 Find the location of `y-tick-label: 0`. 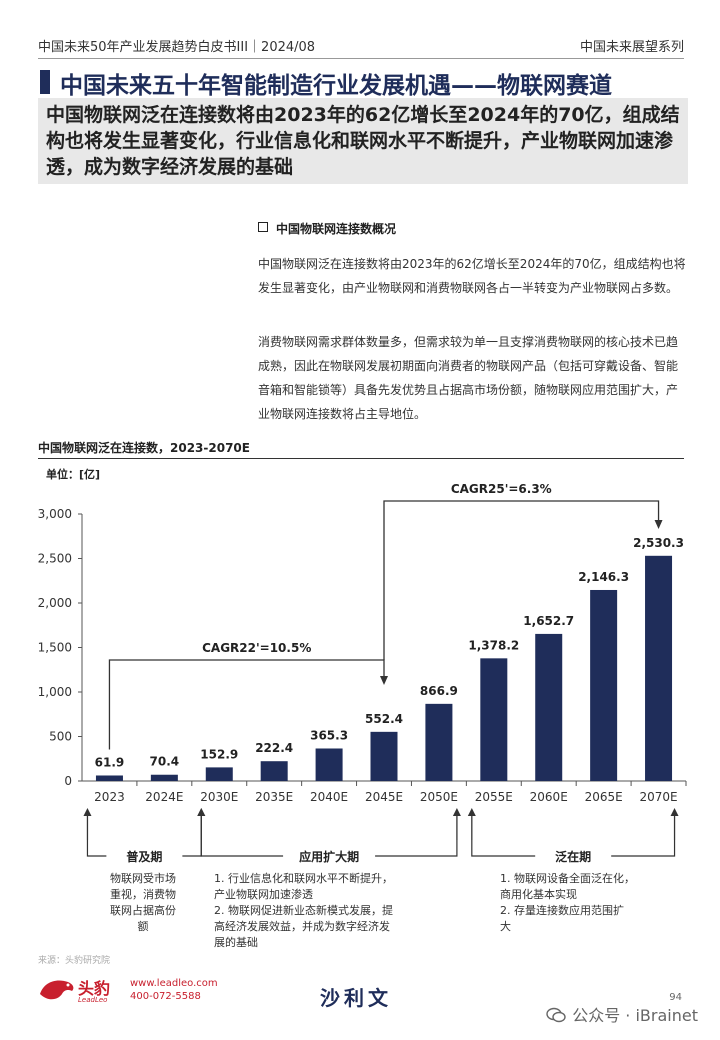

y-tick-label: 0 is located at coordinates (68, 781).